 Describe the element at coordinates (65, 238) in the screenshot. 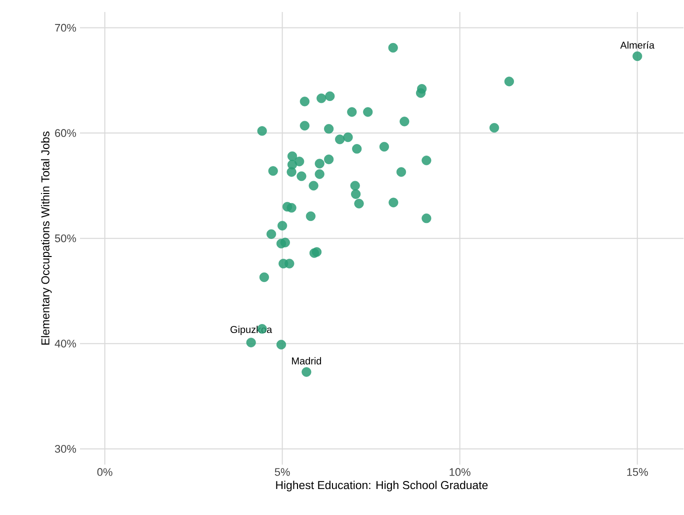

I see `y-tick-label: 50%` at that location.